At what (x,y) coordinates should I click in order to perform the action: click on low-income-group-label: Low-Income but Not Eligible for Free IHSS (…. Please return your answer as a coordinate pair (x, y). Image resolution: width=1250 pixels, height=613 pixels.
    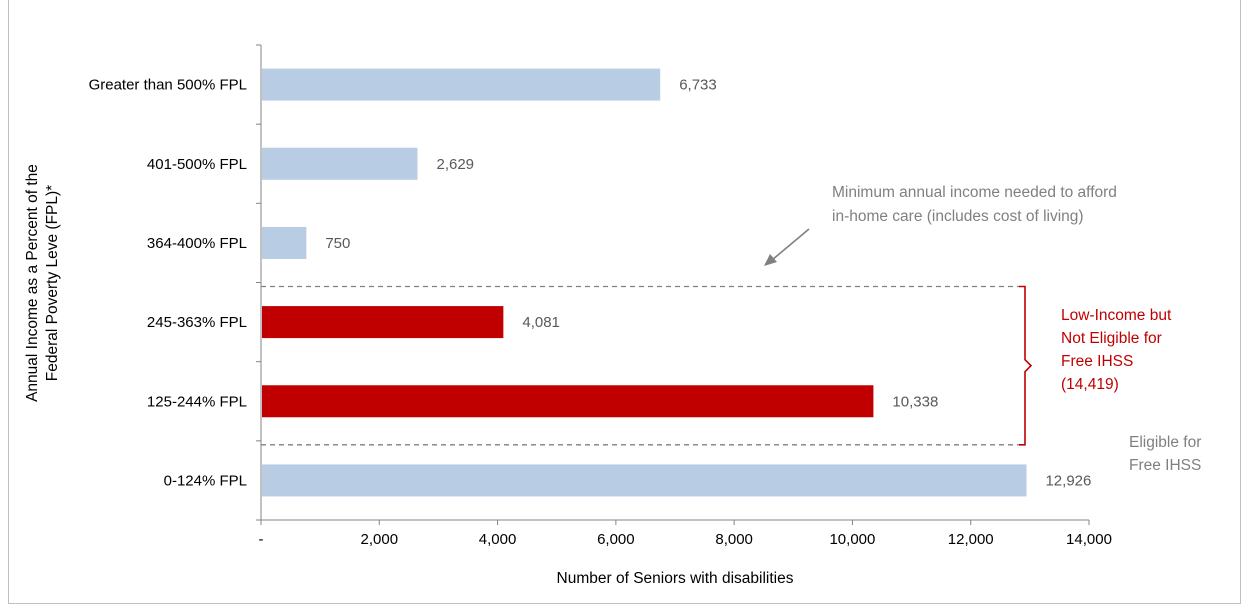
    Looking at the image, I should click on (1116, 350).